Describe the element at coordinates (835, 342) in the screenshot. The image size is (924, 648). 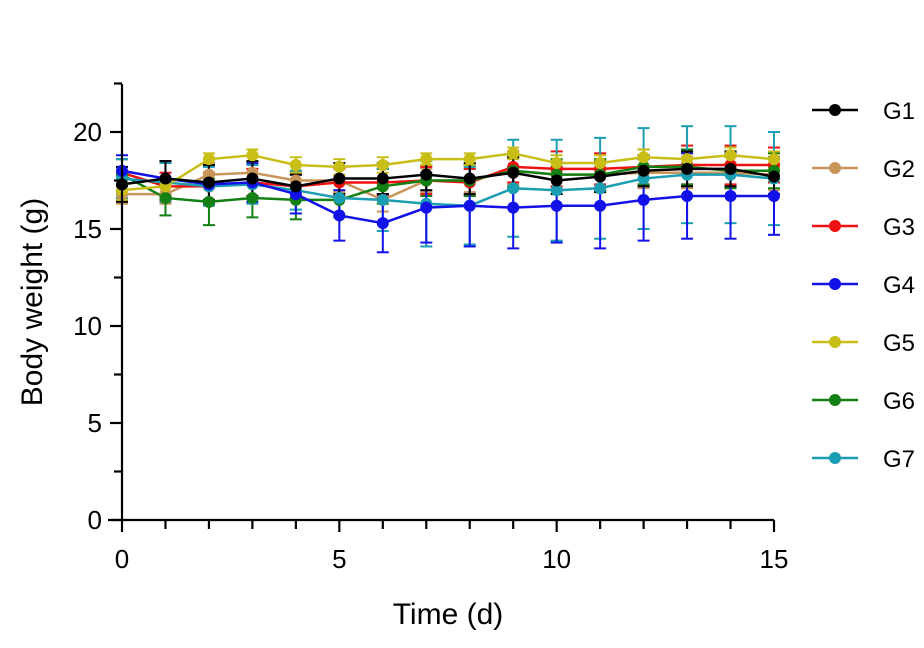
I see `legend-marker-G5` at that location.